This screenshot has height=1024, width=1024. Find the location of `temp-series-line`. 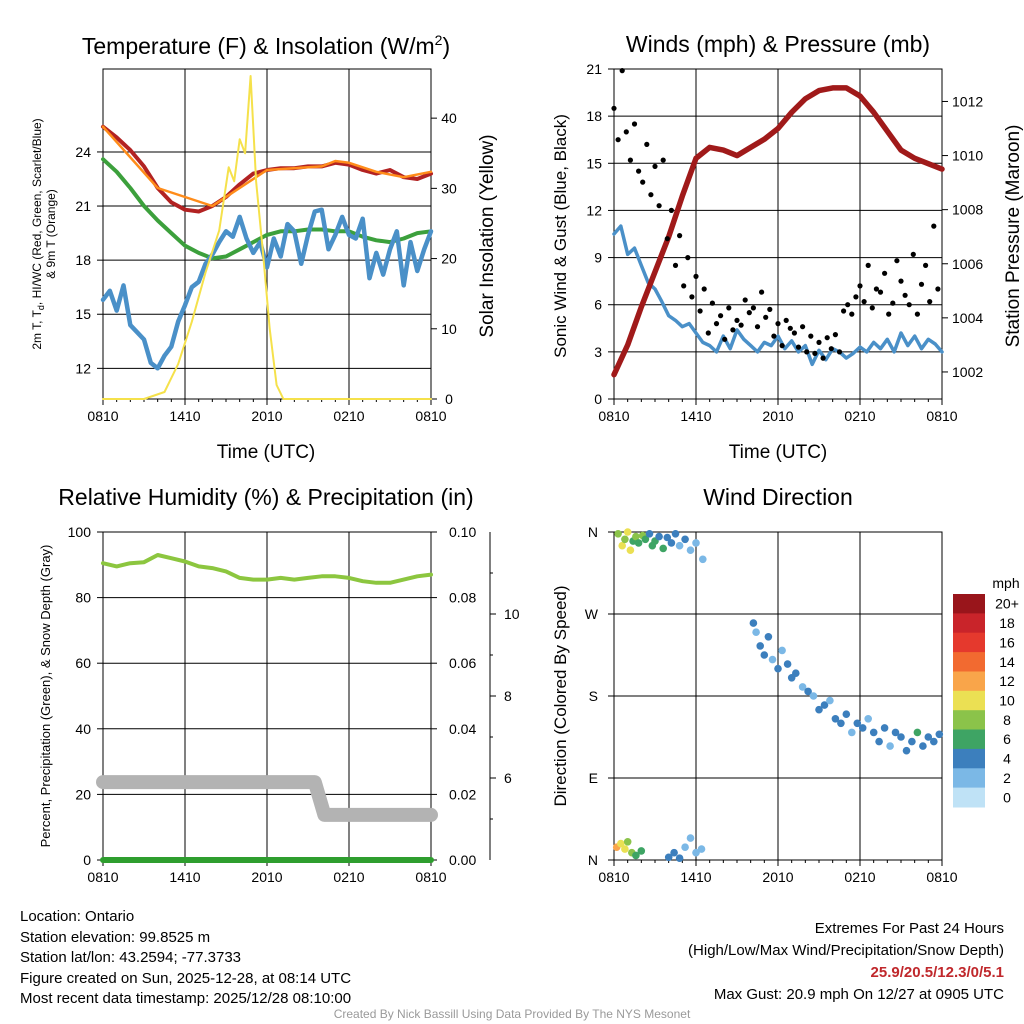

temp-series-line is located at coordinates (267, 289).